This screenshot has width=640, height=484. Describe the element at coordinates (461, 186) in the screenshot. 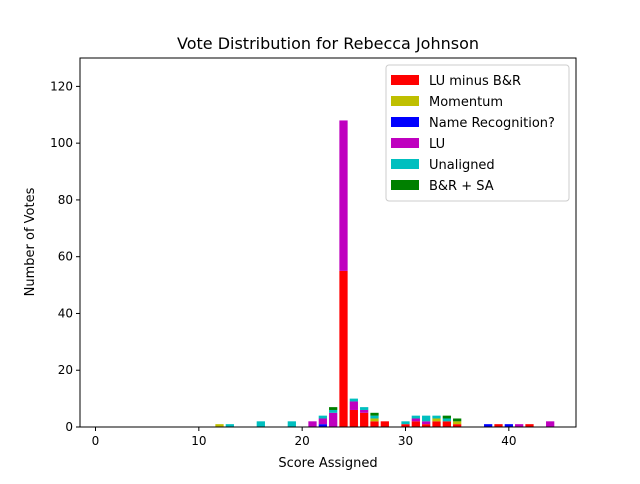

I see `legend-label: B&R + SA` at that location.